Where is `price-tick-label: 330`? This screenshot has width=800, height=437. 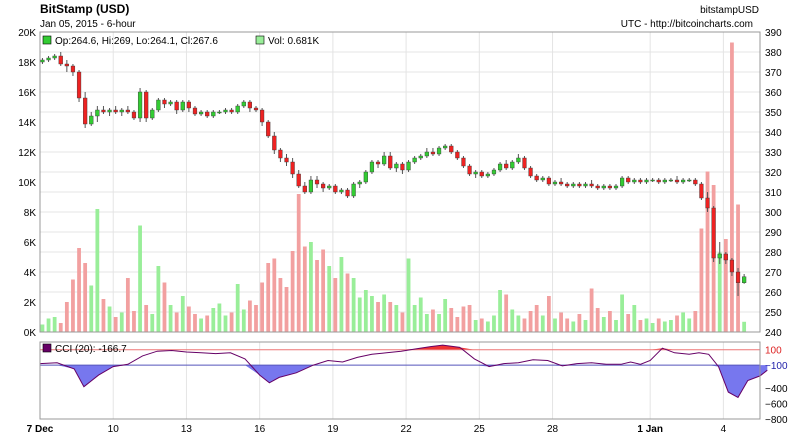
price-tick-label: 330 is located at coordinates (773, 153).